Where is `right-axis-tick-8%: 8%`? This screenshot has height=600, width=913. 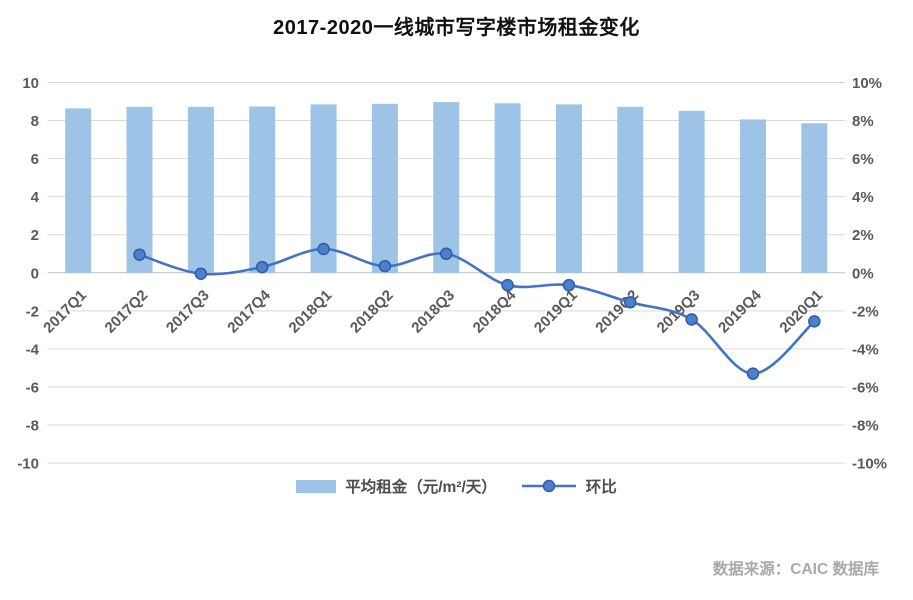 right-axis-tick-8%: 8% is located at coordinates (863, 121).